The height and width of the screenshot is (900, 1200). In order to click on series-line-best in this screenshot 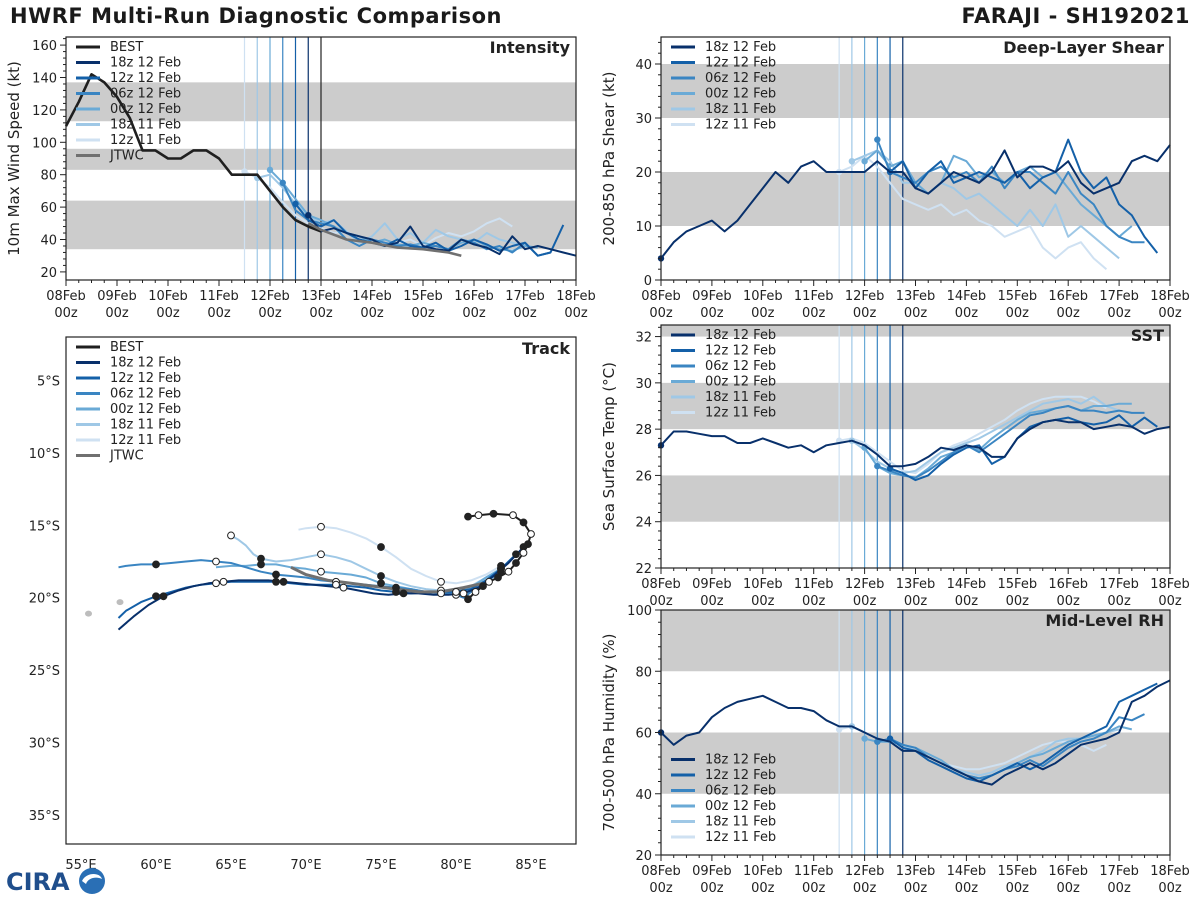, I will do `click(193, 153)`.